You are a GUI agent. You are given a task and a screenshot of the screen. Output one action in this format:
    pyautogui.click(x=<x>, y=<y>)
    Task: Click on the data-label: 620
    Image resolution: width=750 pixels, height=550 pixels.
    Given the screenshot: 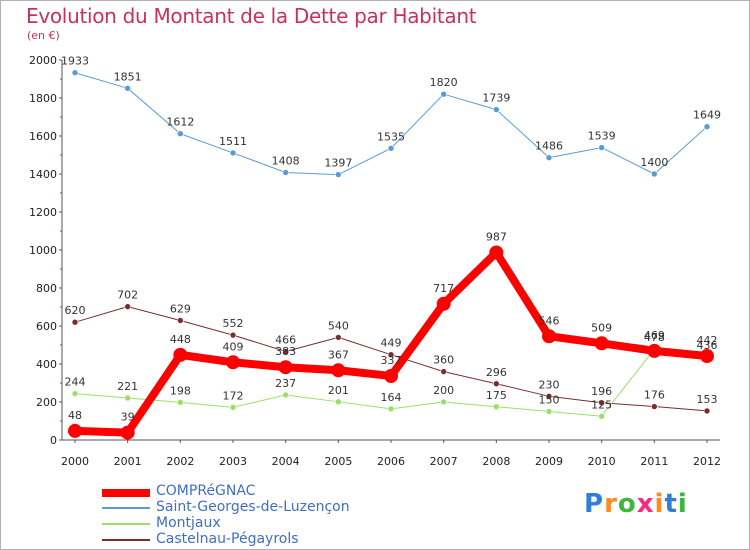 What is the action you would take?
    pyautogui.click(x=75, y=310)
    